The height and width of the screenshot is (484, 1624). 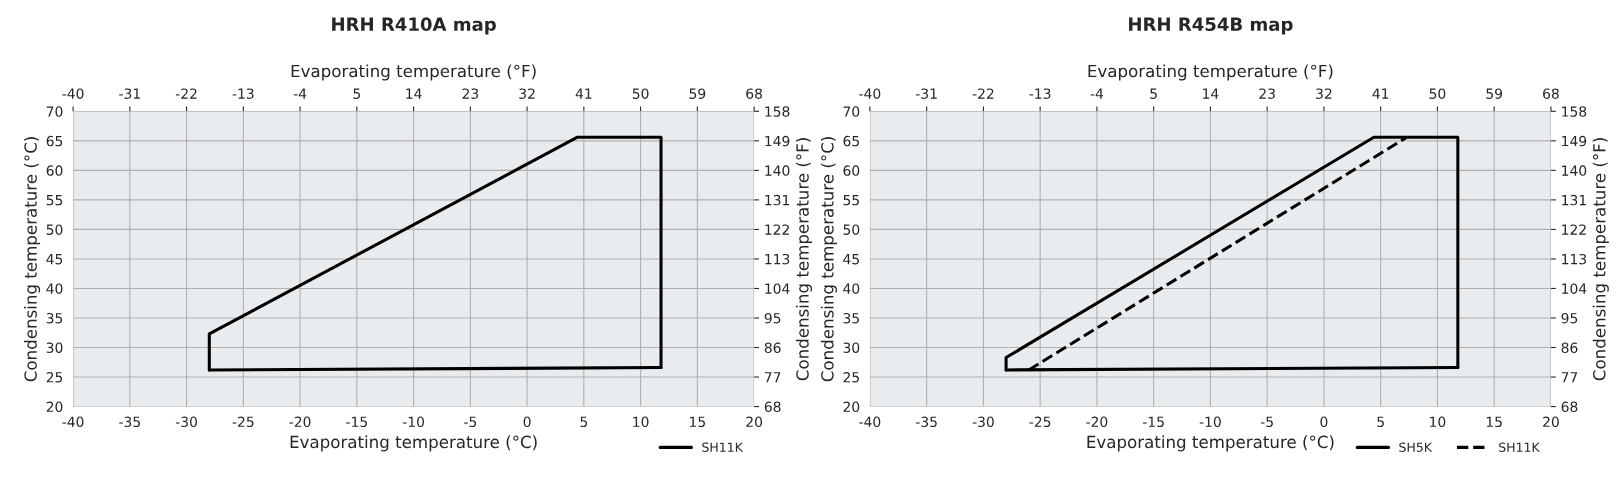 What do you see at coordinates (777, 141) in the screenshot?
I see `y2-tick-label: 149` at bounding box center [777, 141].